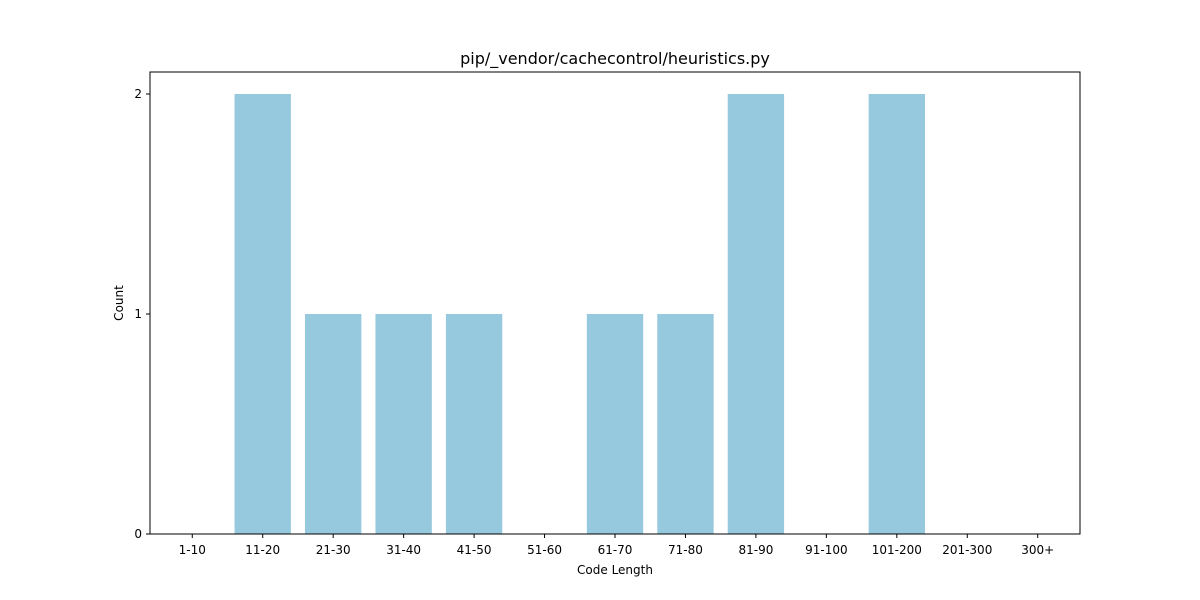 The height and width of the screenshot is (600, 1200). I want to click on x-tick-label: 21-30, so click(333, 550).